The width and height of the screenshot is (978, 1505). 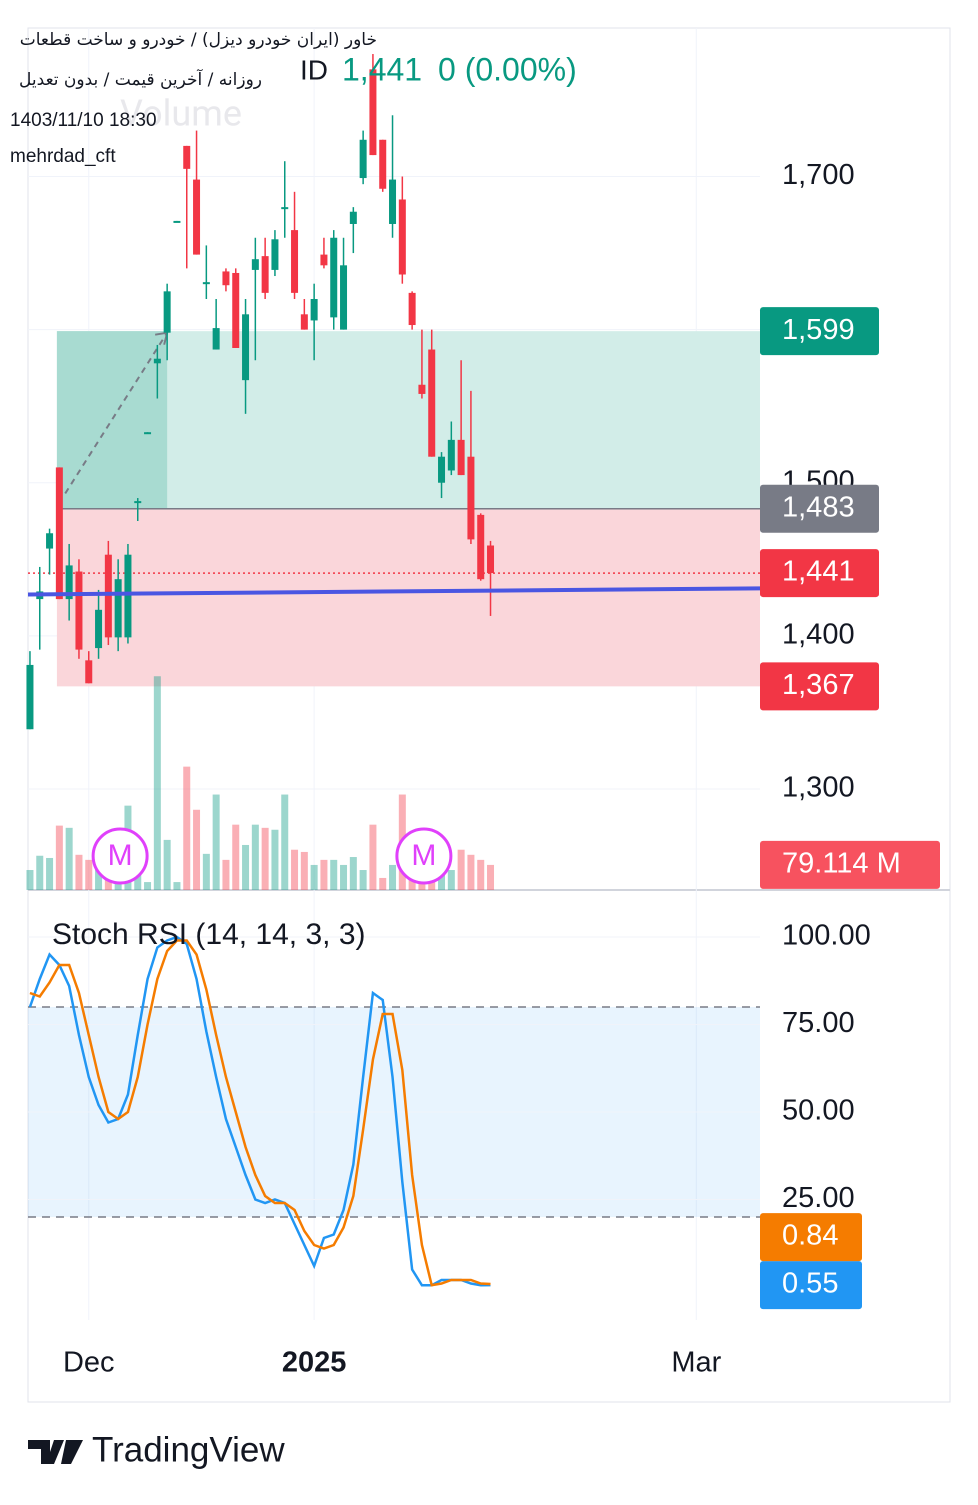 I want to click on price-badge-label: 79.114 M, so click(x=841, y=864).